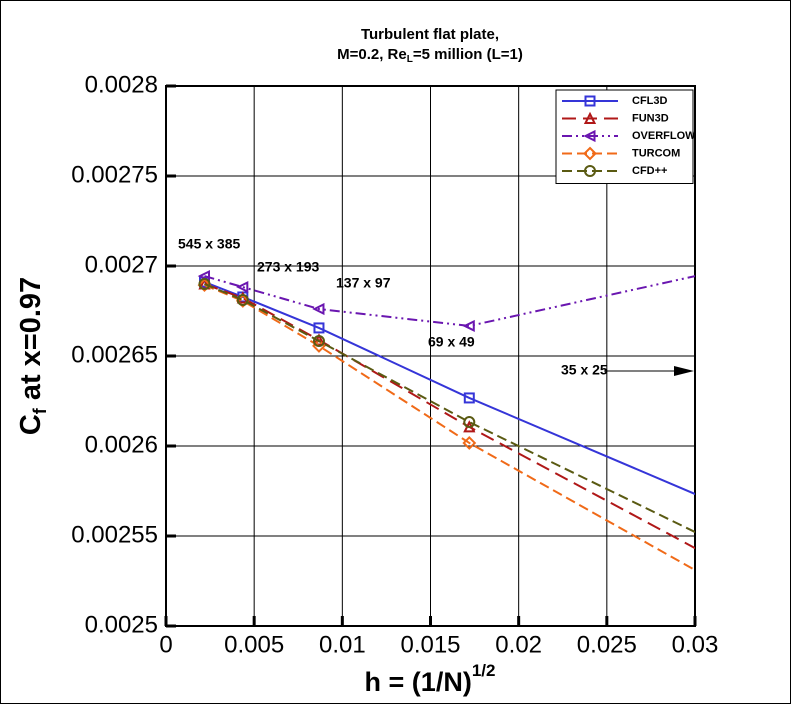 The width and height of the screenshot is (791, 709). I want to click on annotation: 137 x 97, so click(363, 283).